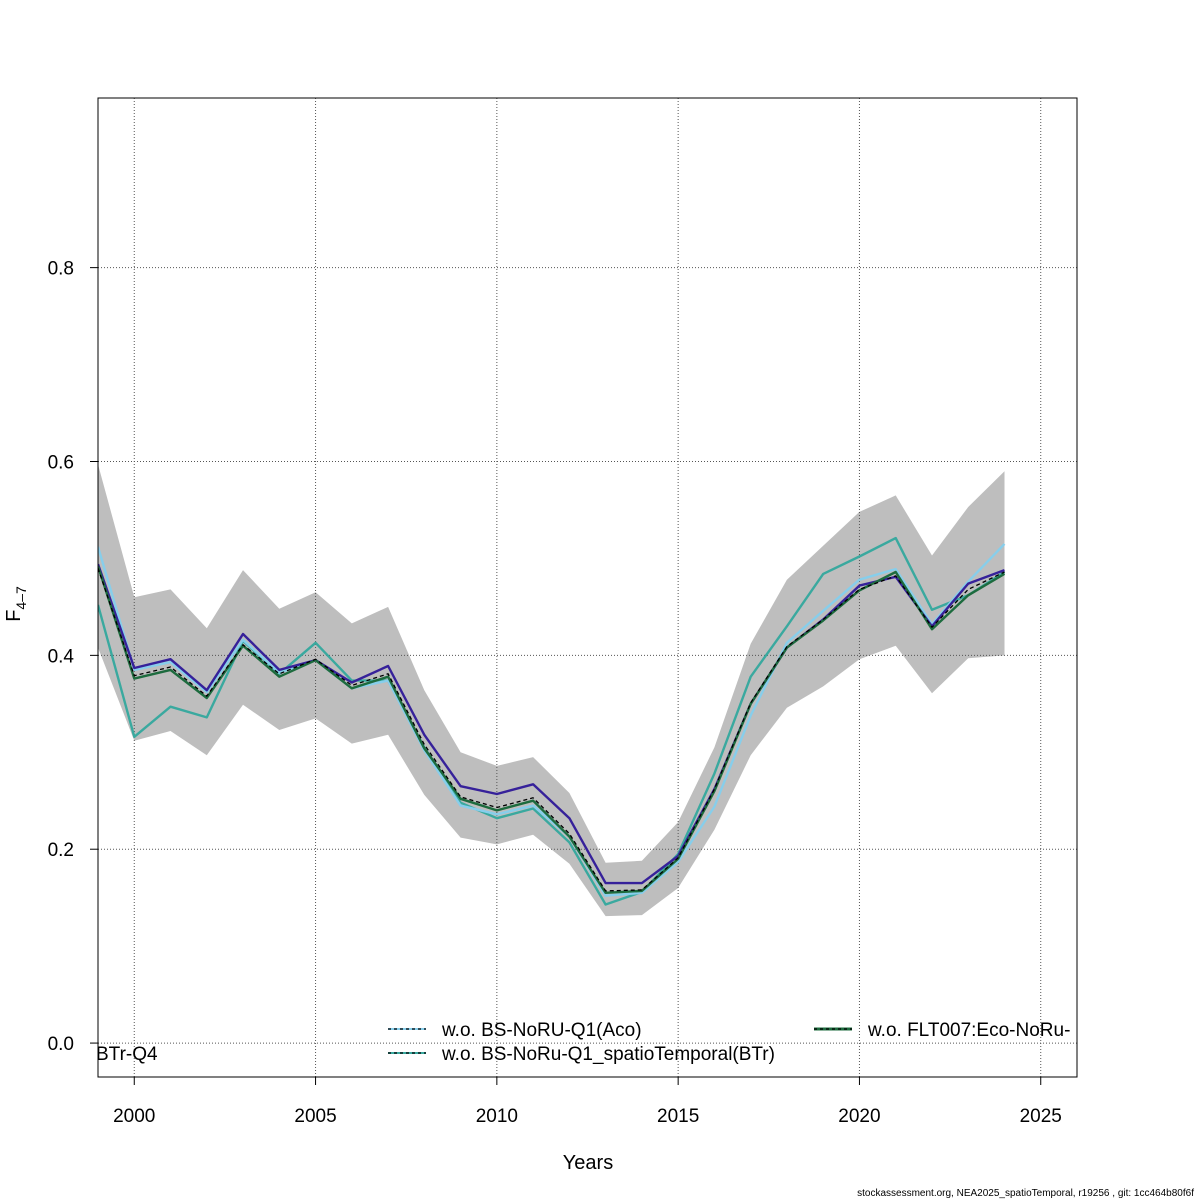 Image resolution: width=1200 pixels, height=1200 pixels. Describe the element at coordinates (608, 1054) in the screenshot. I see `legend-label-btr: w.o. BS-NoRu-Q1_spatioTemporal(BTr)` at that location.